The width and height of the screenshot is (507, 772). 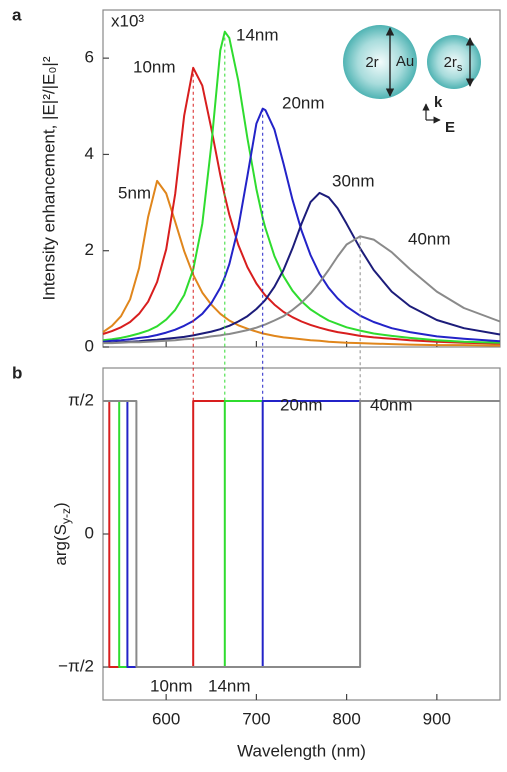 What do you see at coordinates (438, 102) in the screenshot?
I see `k-label: k` at bounding box center [438, 102].